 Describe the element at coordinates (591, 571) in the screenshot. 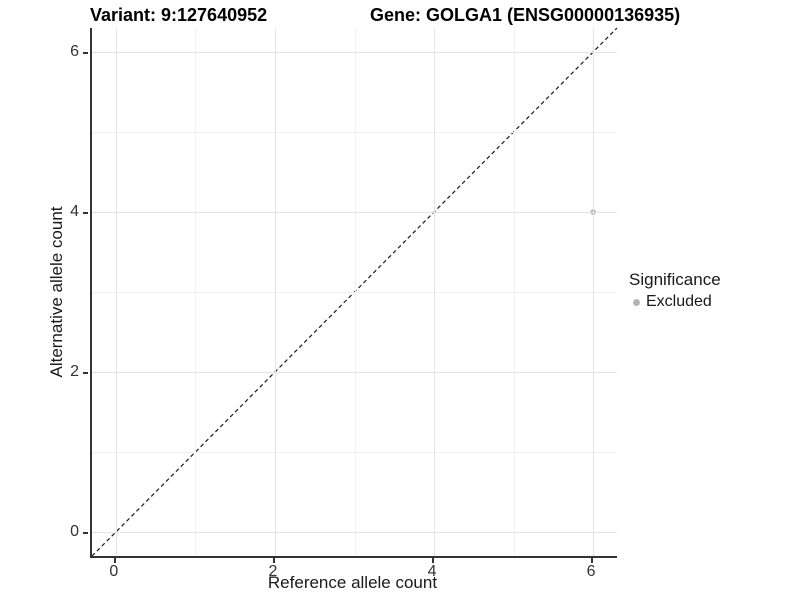

I see `x-tick-label: 6` at that location.